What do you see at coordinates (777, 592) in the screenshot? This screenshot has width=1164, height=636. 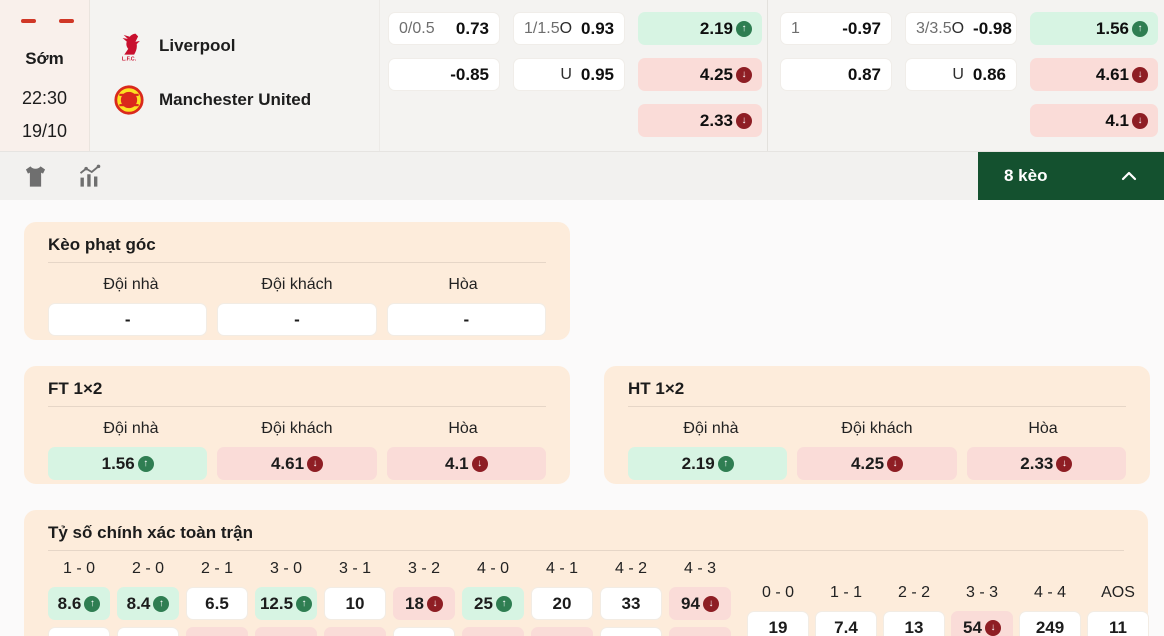 I see `score-label: 0 - 0` at bounding box center [777, 592].